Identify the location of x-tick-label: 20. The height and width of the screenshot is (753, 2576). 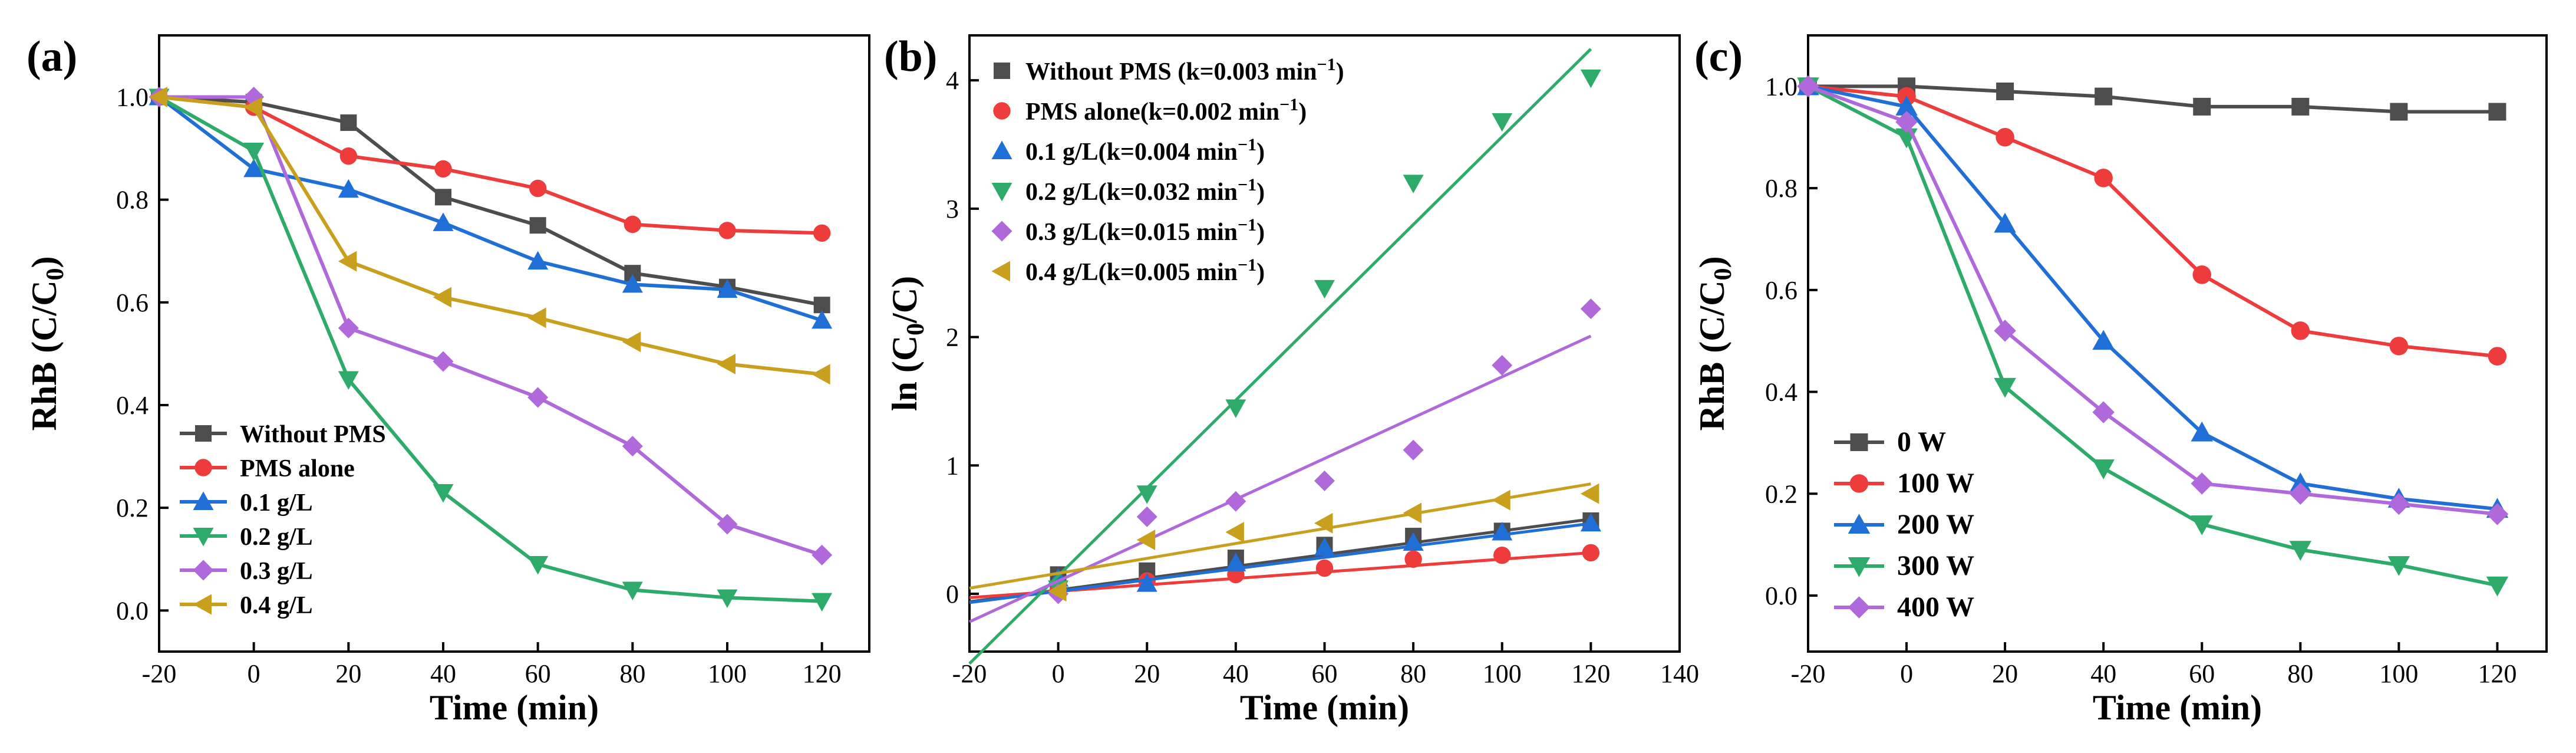
(1147, 673).